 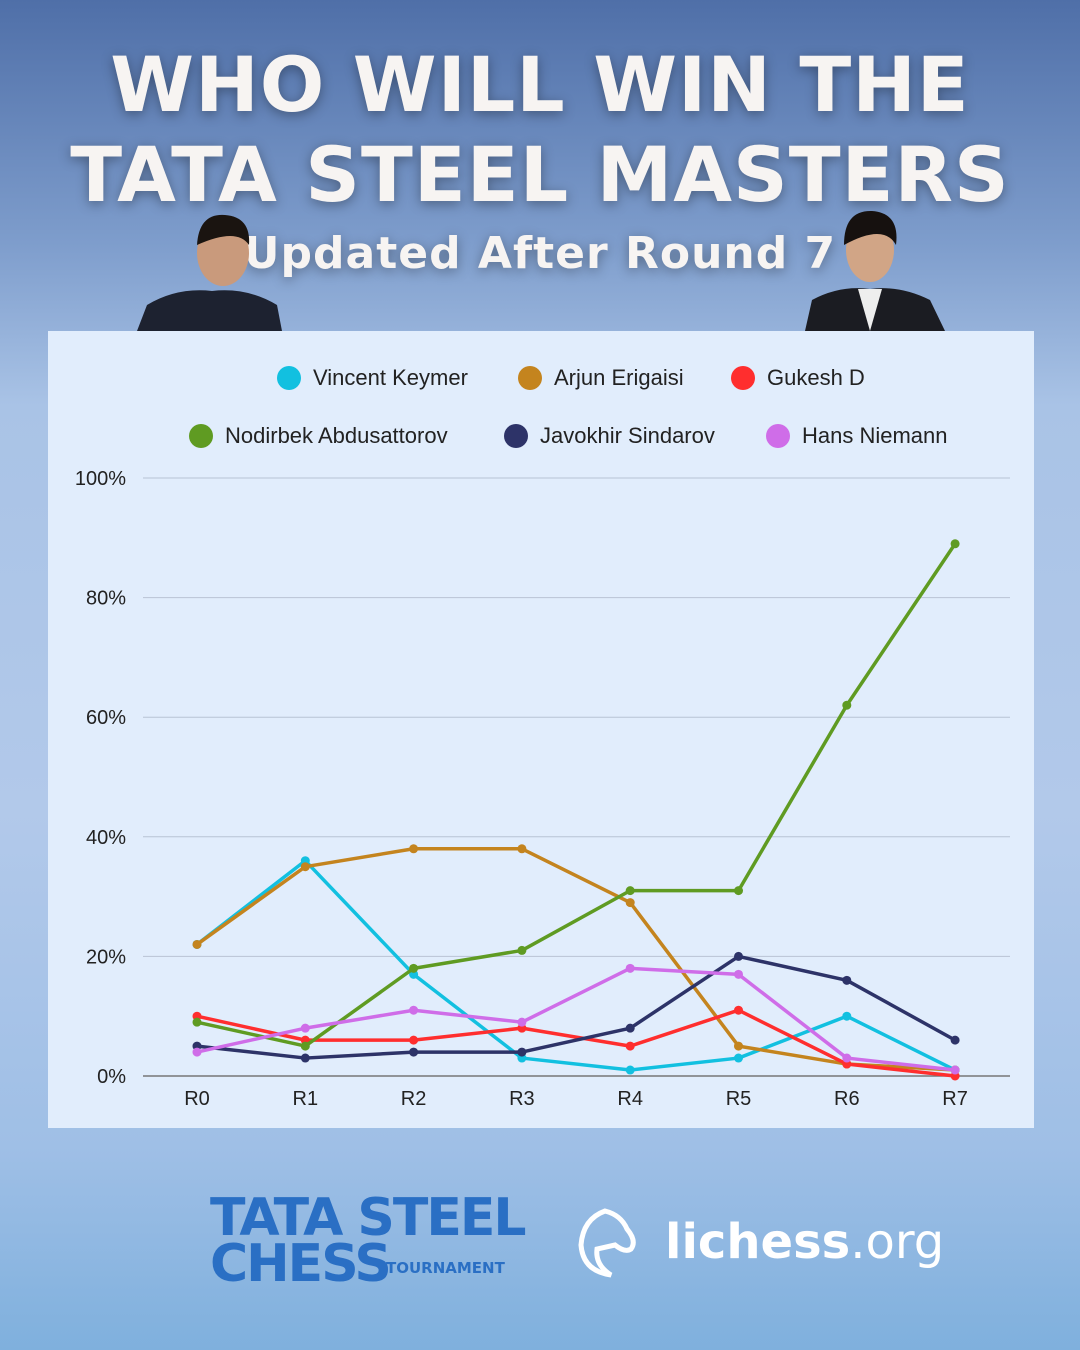 What do you see at coordinates (540, 253) in the screenshot?
I see `subtitle: Updated After Round 7` at bounding box center [540, 253].